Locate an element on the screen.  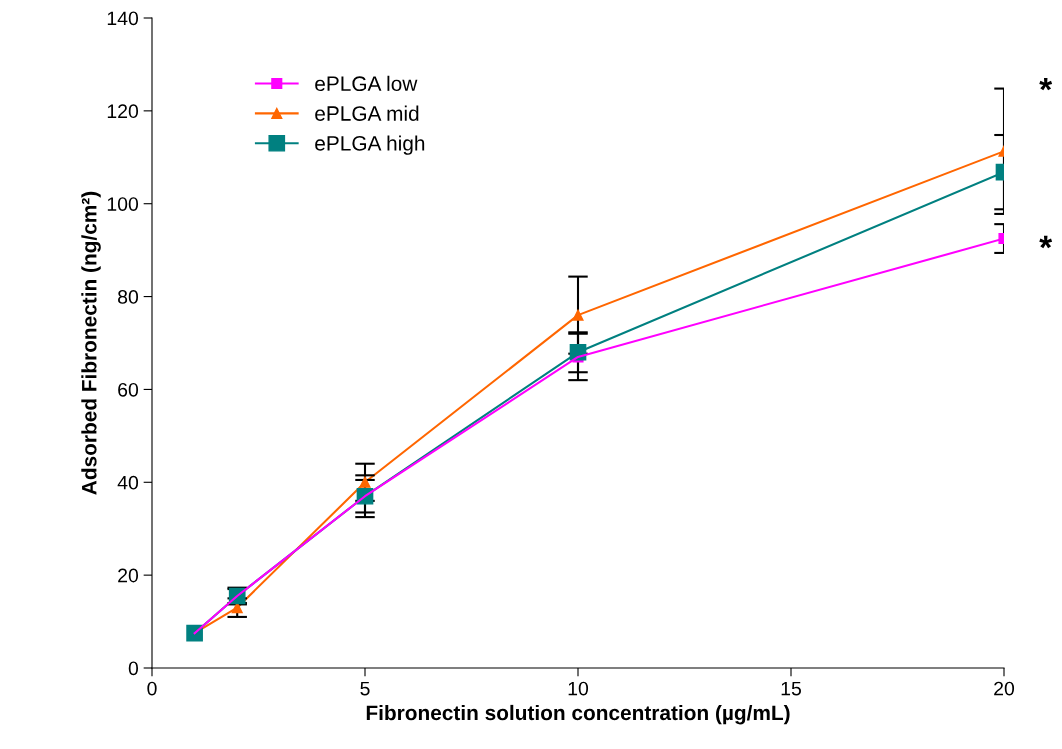
x-tick-label: 10 is located at coordinates (578, 688).